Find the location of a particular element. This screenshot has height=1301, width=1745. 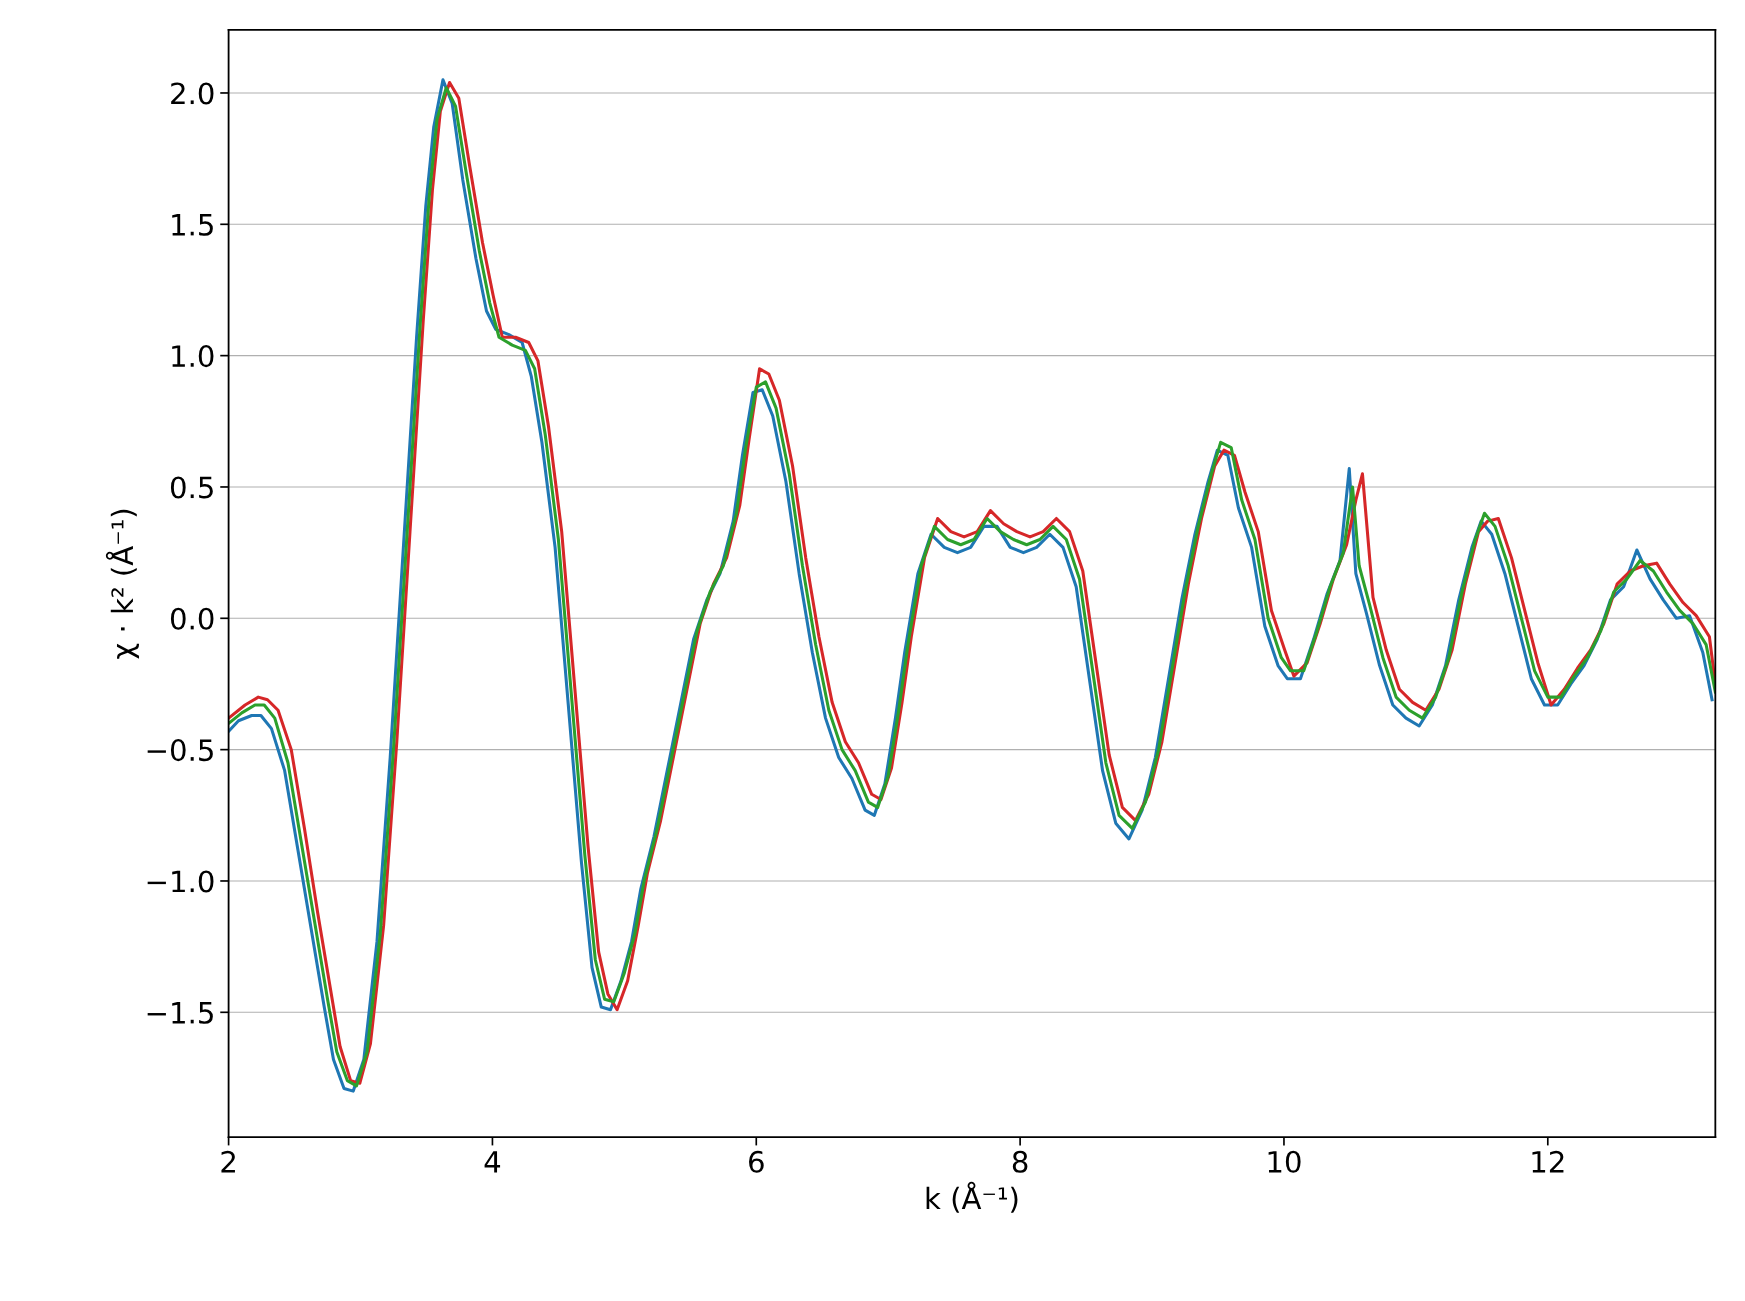

y-axis-title: χ · k² (Å⁻¹) is located at coordinates (122, 584).